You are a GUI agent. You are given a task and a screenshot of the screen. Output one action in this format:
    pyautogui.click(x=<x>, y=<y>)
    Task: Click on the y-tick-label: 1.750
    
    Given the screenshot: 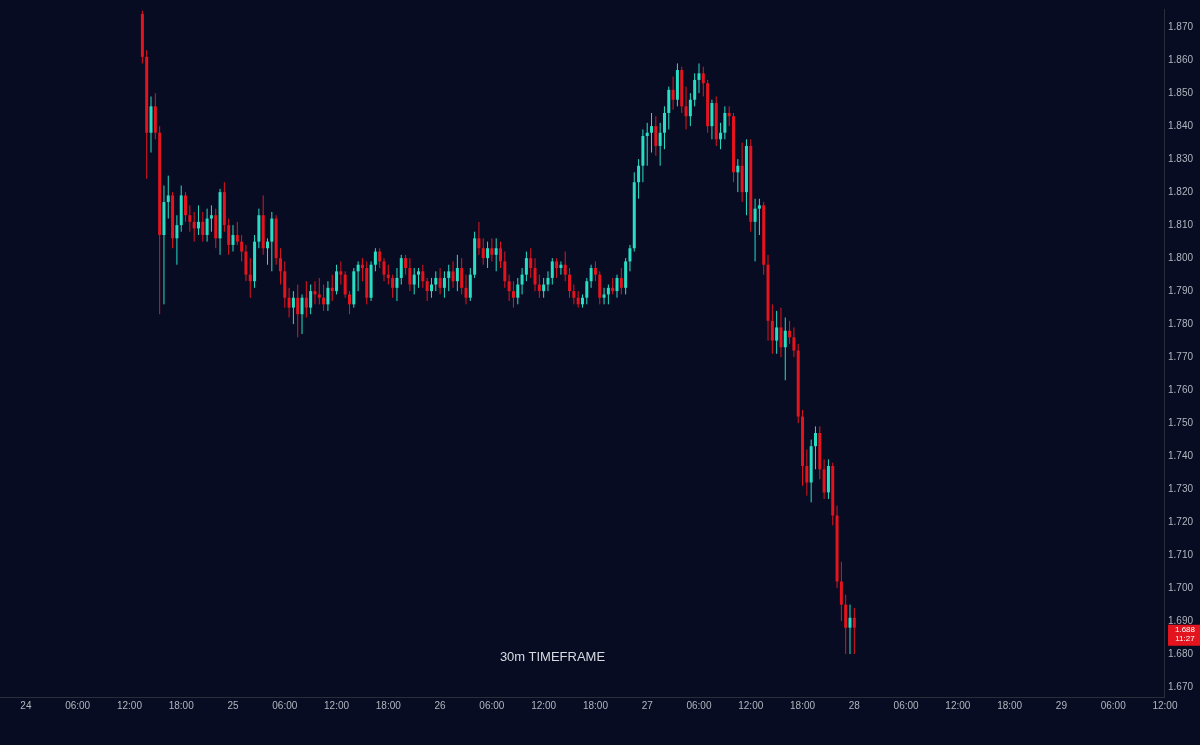 What is the action you would take?
    pyautogui.click(x=1180, y=422)
    